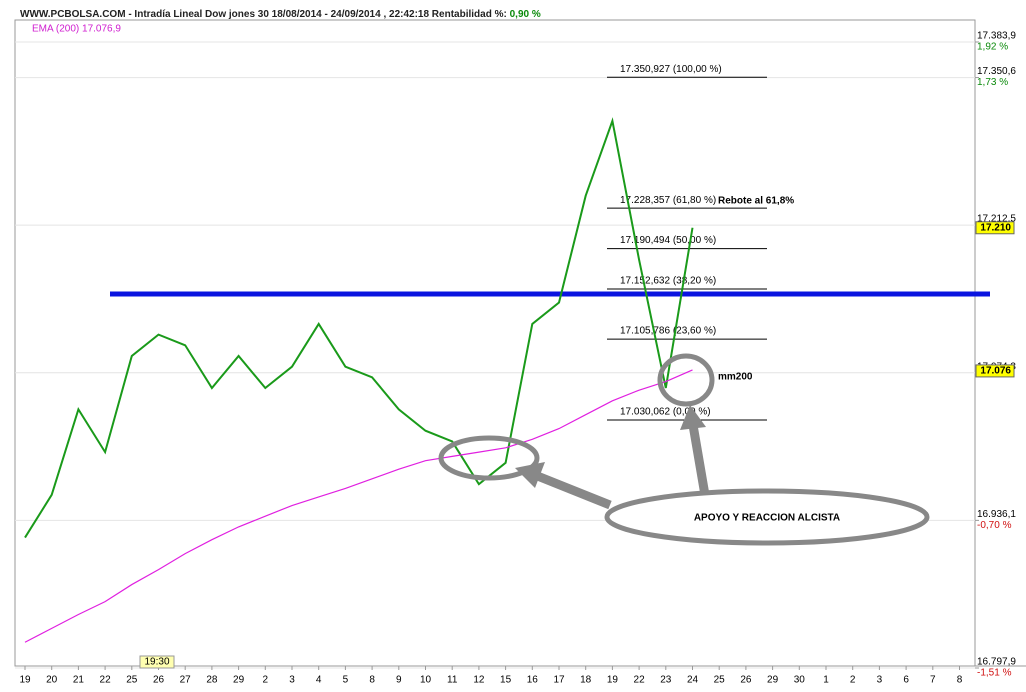 Image resolution: width=1026 pixels, height=692 pixels. Describe the element at coordinates (668, 331) in the screenshot. I see `fib-label: 17.105,786 (23,60 %)` at that location.